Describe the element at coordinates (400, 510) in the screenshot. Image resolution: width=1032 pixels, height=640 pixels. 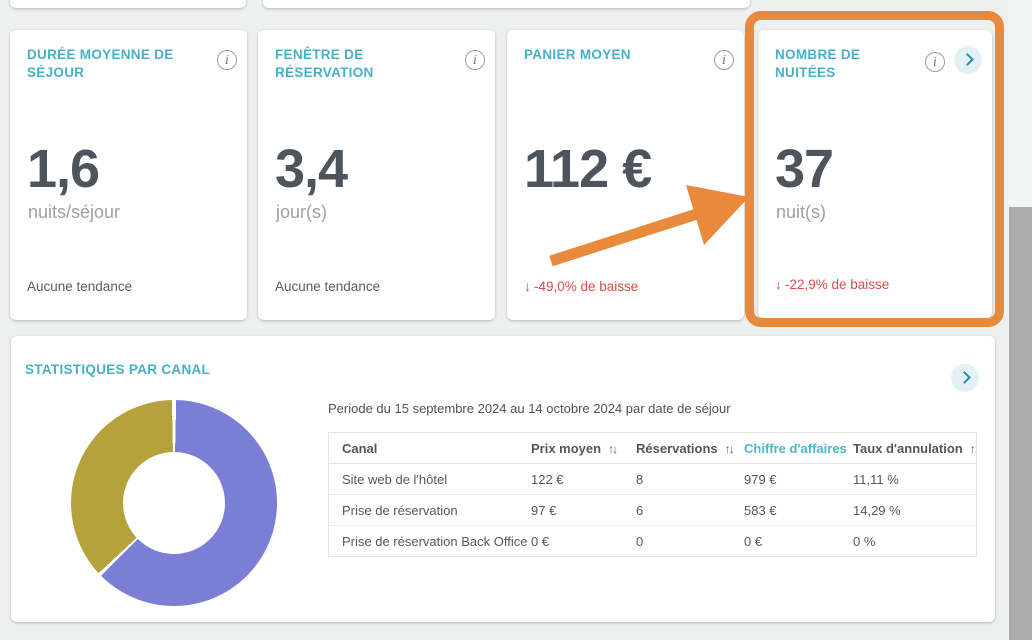
I see `cell-canal: Prise de réservation` at that location.